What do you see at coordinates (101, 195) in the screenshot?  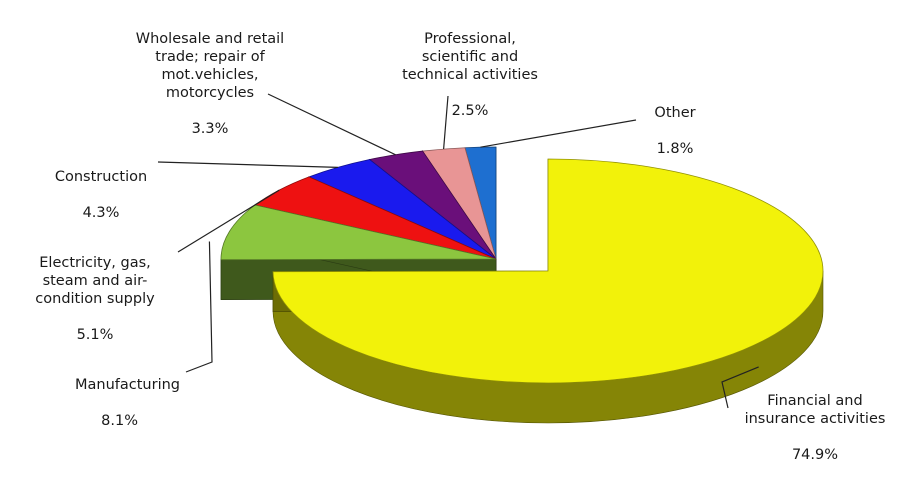 I see `slice-label-construction: Construction 4.3%` at bounding box center [101, 195].